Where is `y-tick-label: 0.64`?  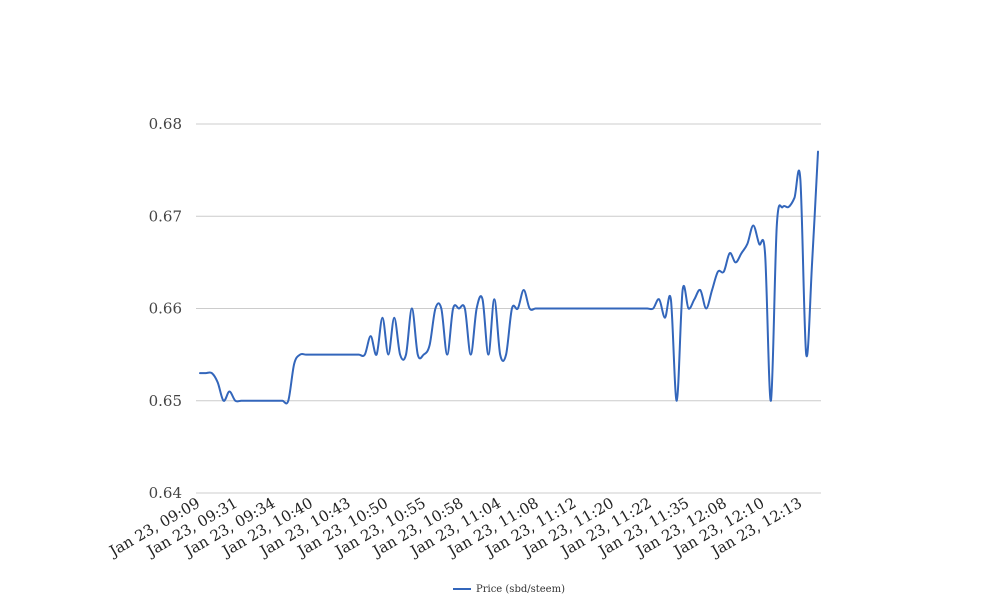
y-tick-label: 0.64 is located at coordinates (165, 493).